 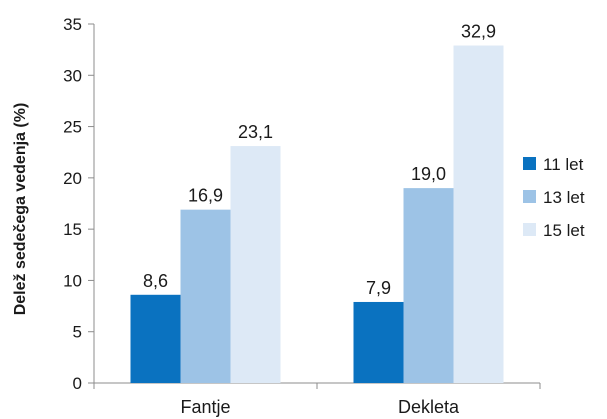 I want to click on legend-label: 13 let, so click(x=564, y=197).